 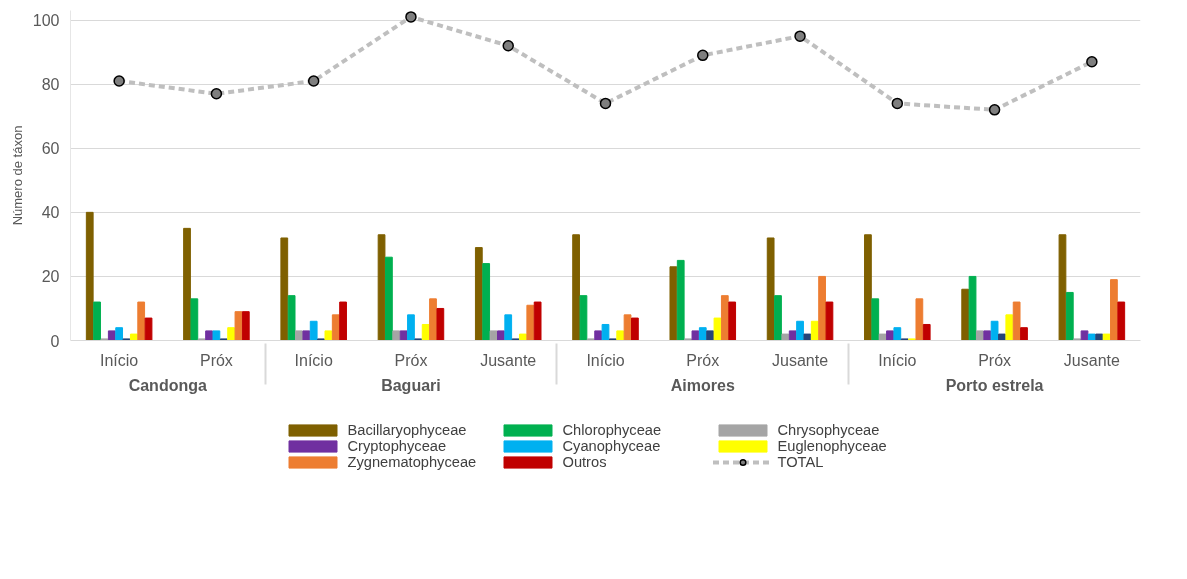 What do you see at coordinates (407, 430) in the screenshot?
I see `legend-label: Bacillaryophyceae` at bounding box center [407, 430].